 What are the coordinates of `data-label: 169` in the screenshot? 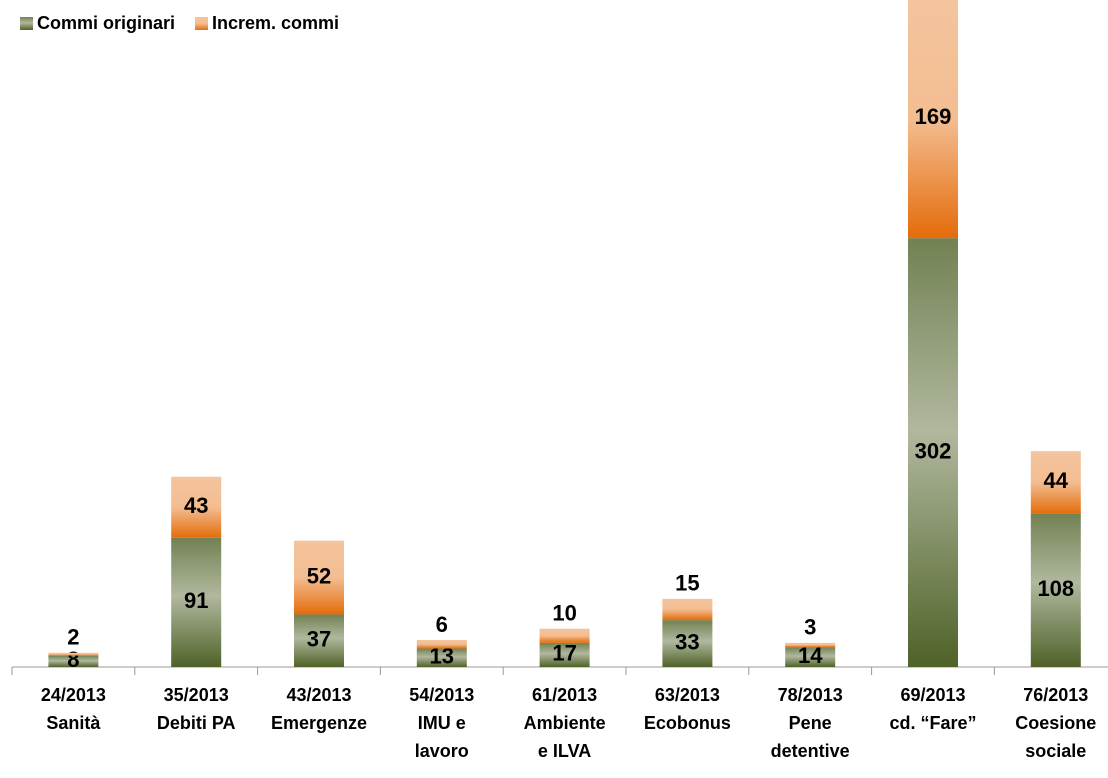 It's located at (933, 116).